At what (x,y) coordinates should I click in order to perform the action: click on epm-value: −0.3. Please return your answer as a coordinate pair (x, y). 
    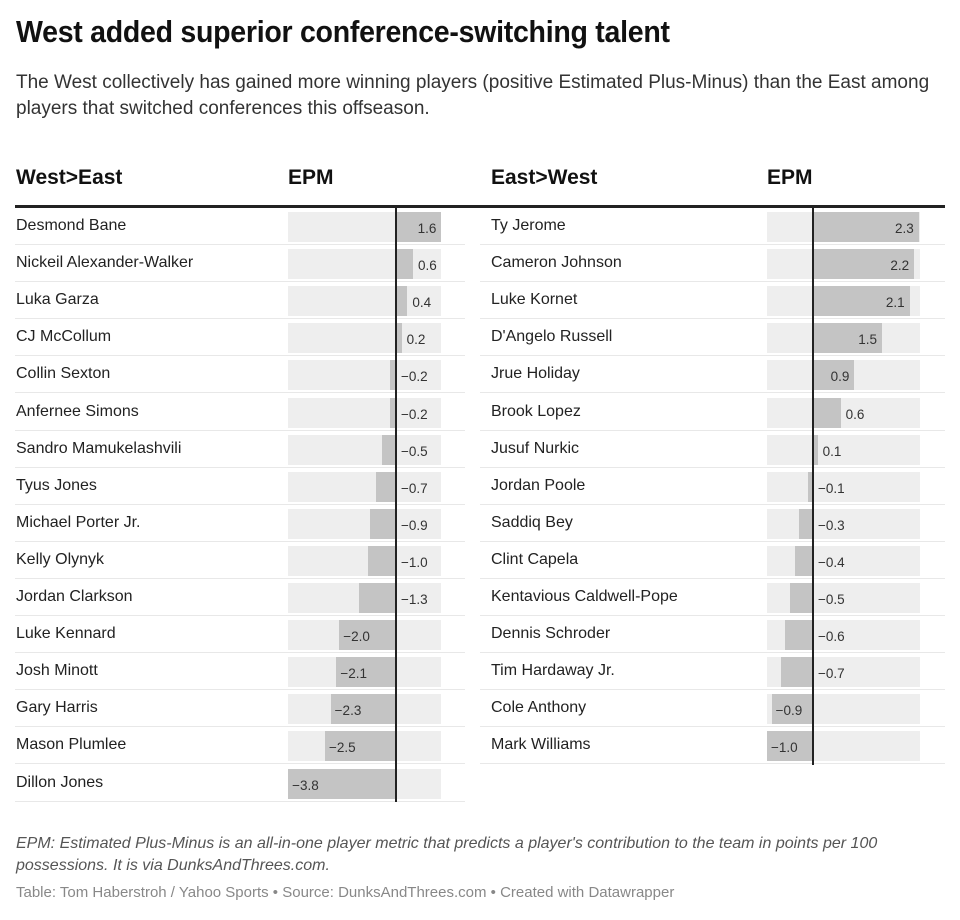
    Looking at the image, I should click on (831, 525).